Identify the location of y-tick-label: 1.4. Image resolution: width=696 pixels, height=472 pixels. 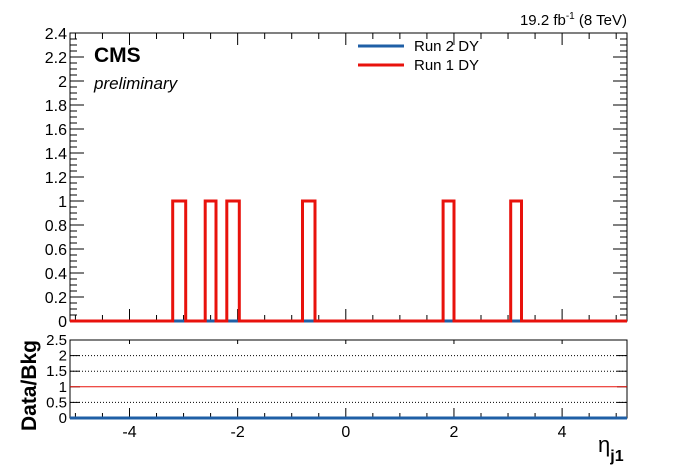
(56, 154).